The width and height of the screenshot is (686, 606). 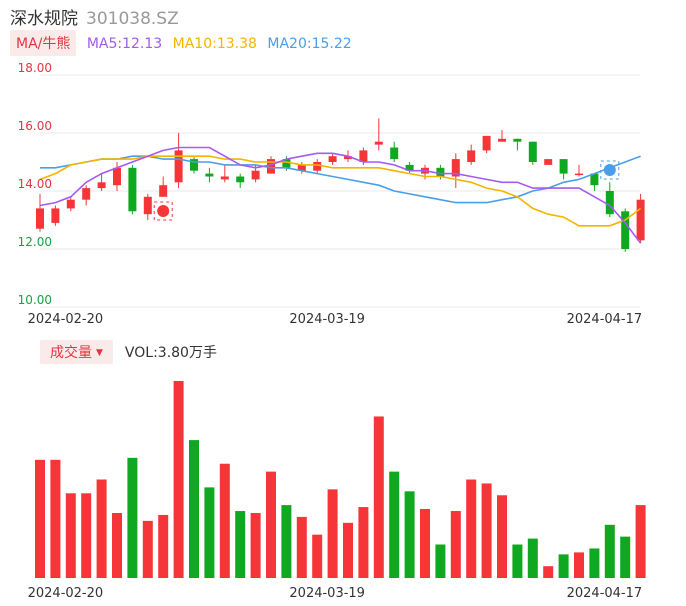 What do you see at coordinates (124, 44) in the screenshot?
I see `ma5-legend-item: MA5:12.13` at bounding box center [124, 44].